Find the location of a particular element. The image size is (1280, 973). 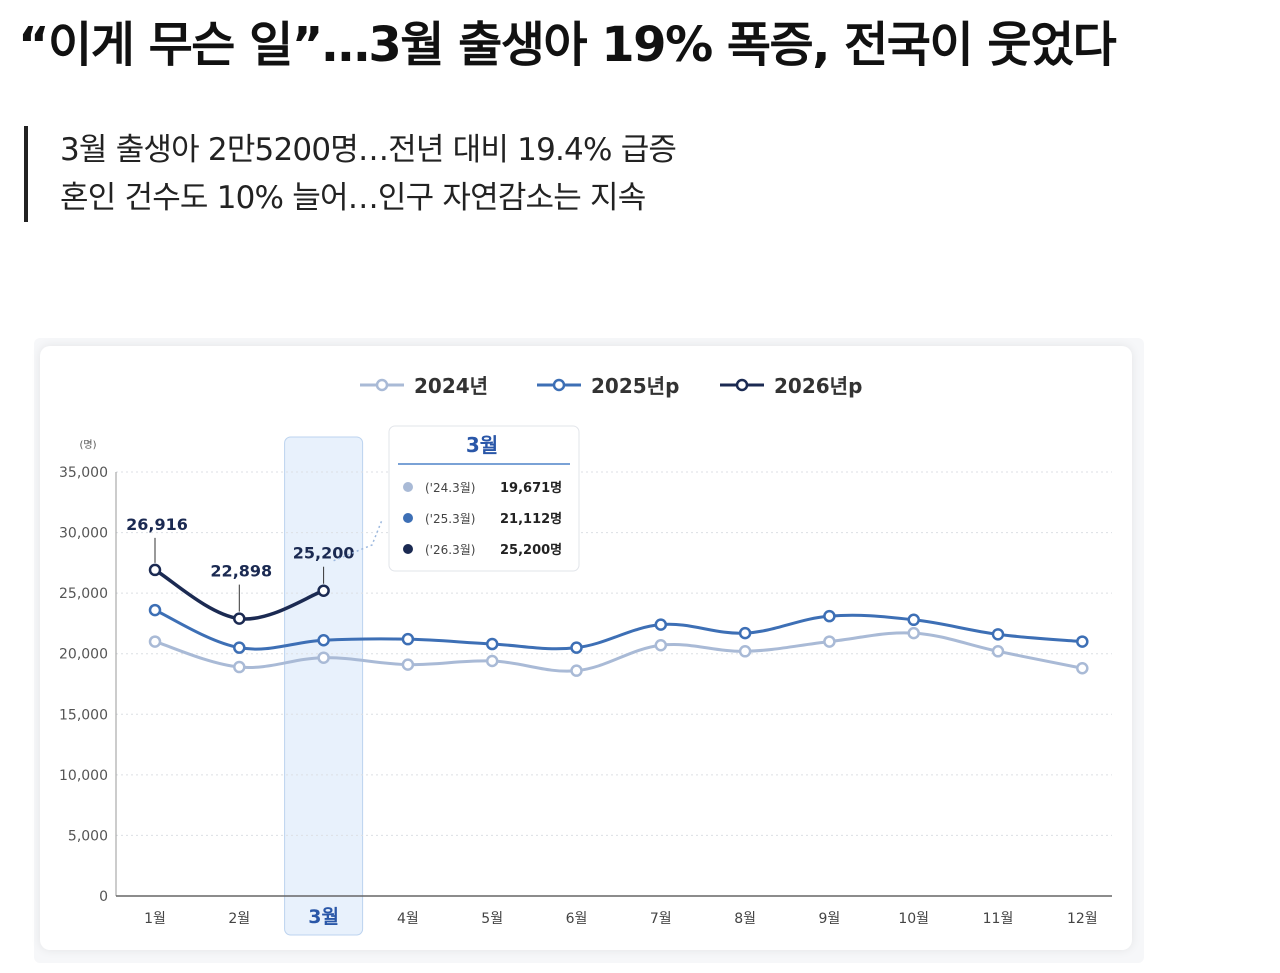

tooltip-row-value: 25,200명 is located at coordinates (531, 550).